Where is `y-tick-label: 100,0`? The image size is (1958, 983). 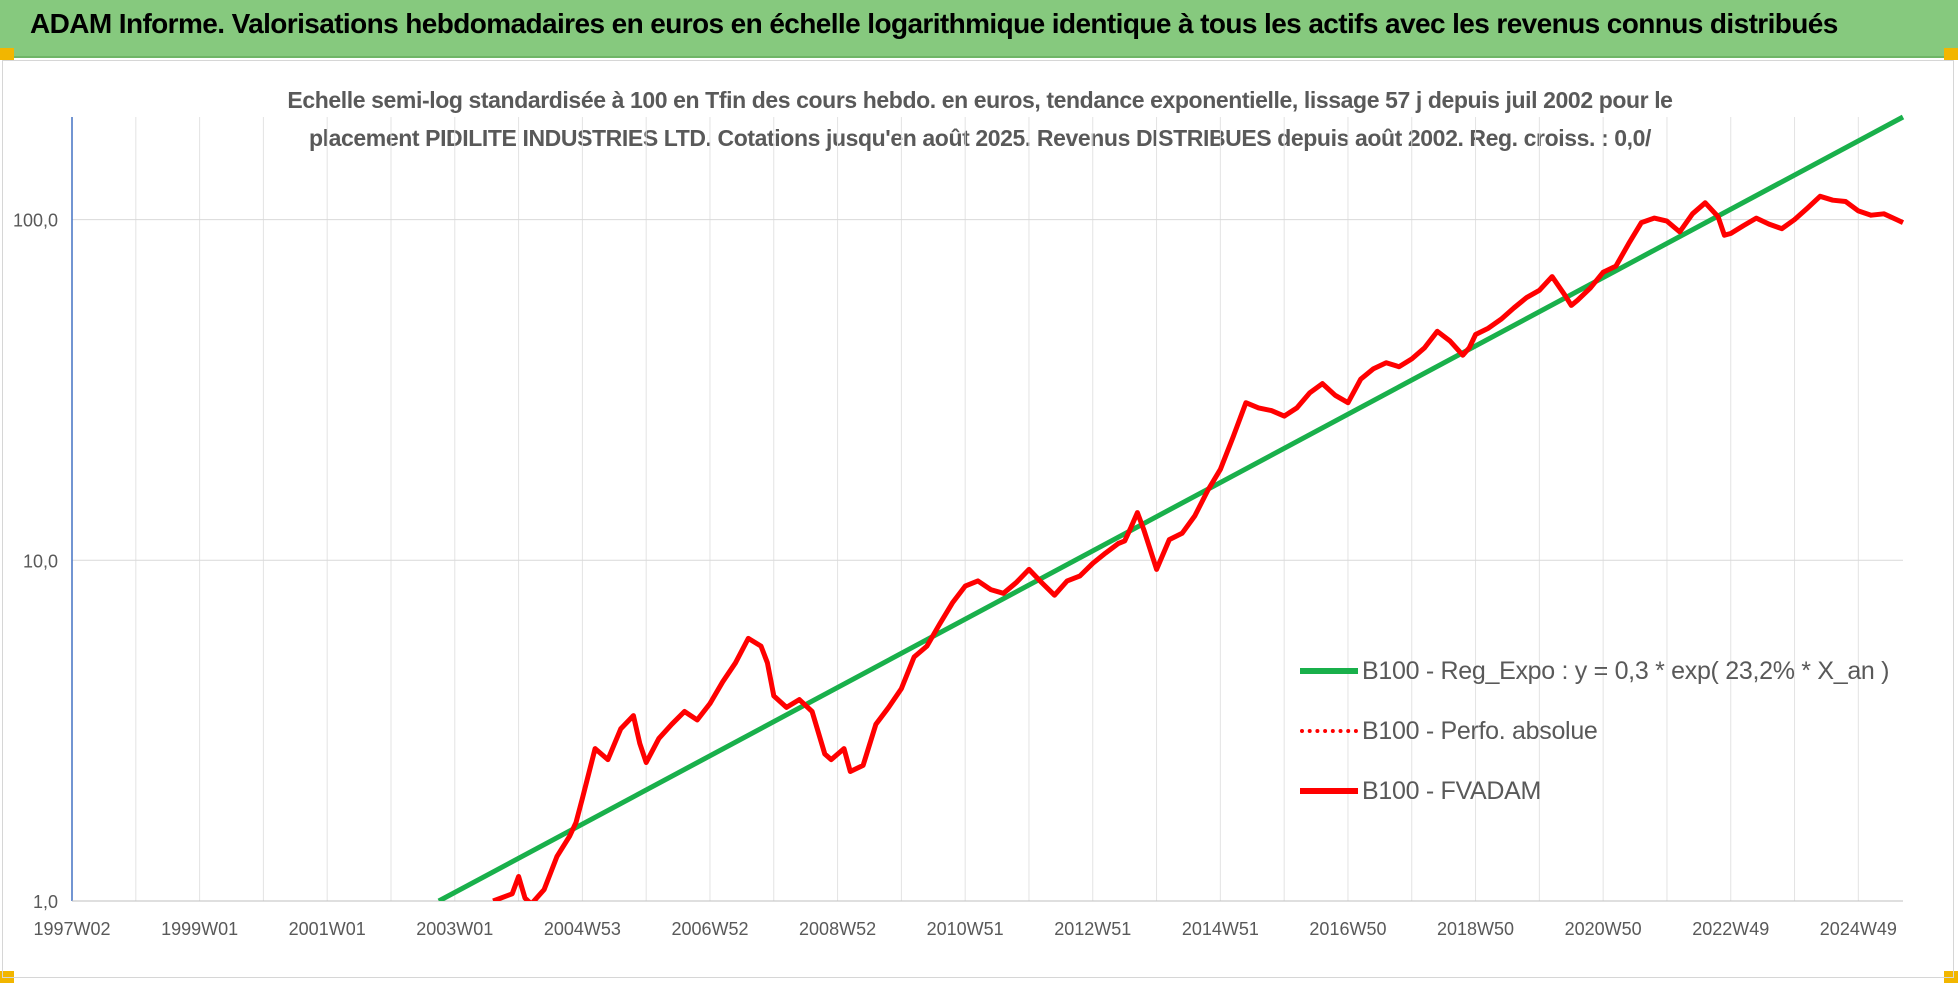
y-tick-label: 100,0 is located at coordinates (35, 221).